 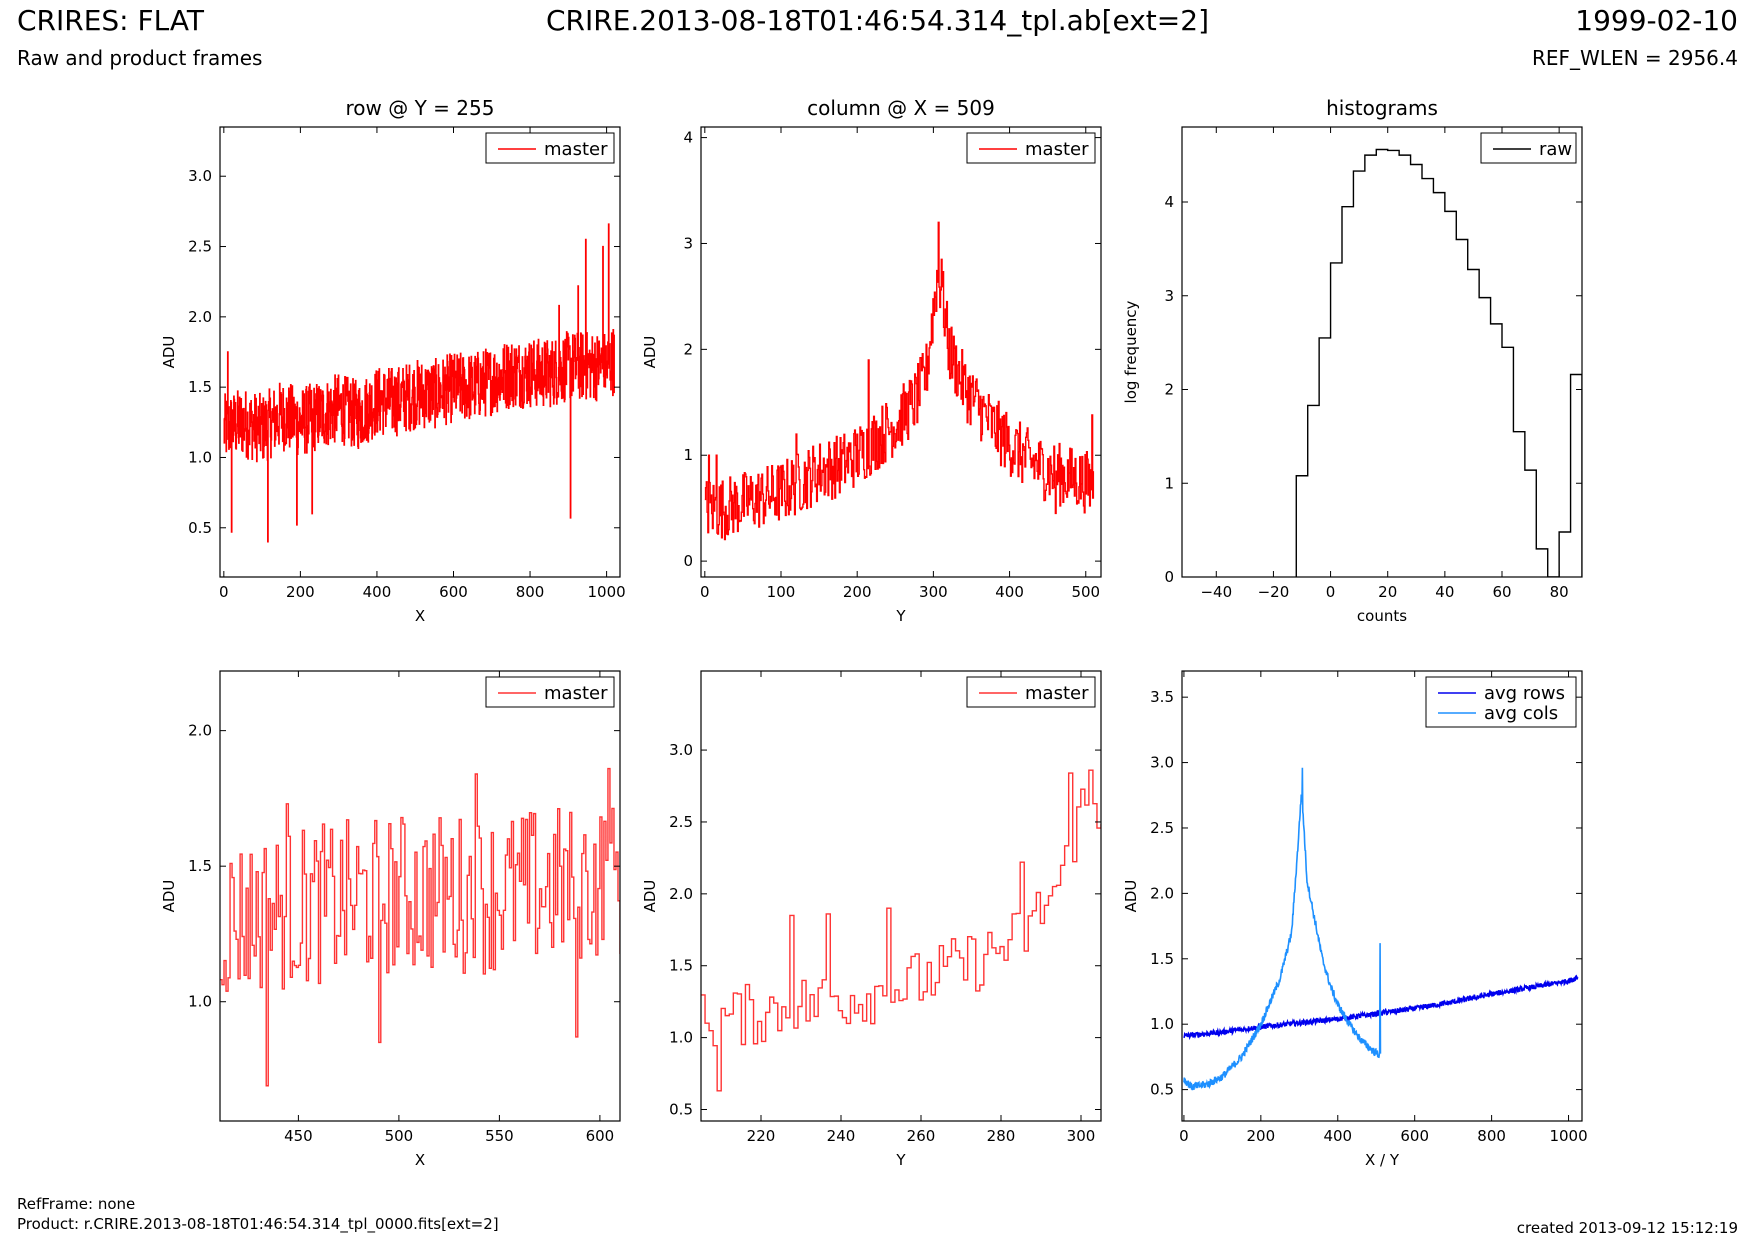 I want to click on y-tick-label: 3.5, so click(x=1162, y=697).